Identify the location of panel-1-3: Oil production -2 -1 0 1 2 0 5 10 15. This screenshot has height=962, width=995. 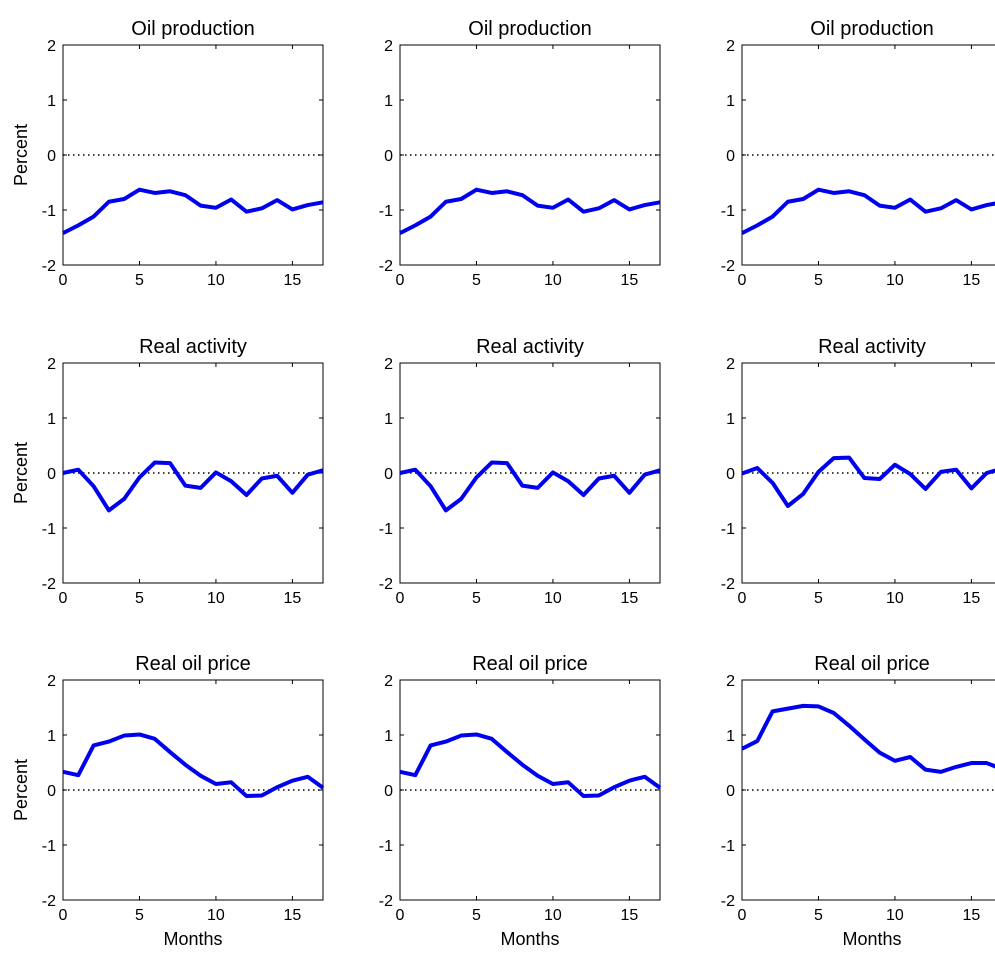
(858, 153).